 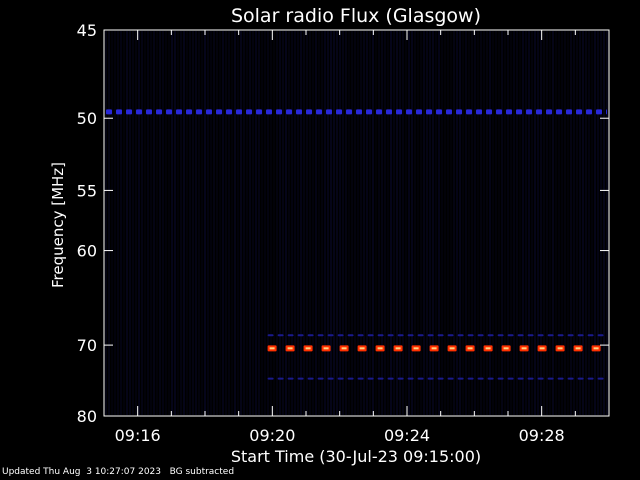 What do you see at coordinates (272, 435) in the screenshot?
I see `x-tick-label: 09:20` at bounding box center [272, 435].